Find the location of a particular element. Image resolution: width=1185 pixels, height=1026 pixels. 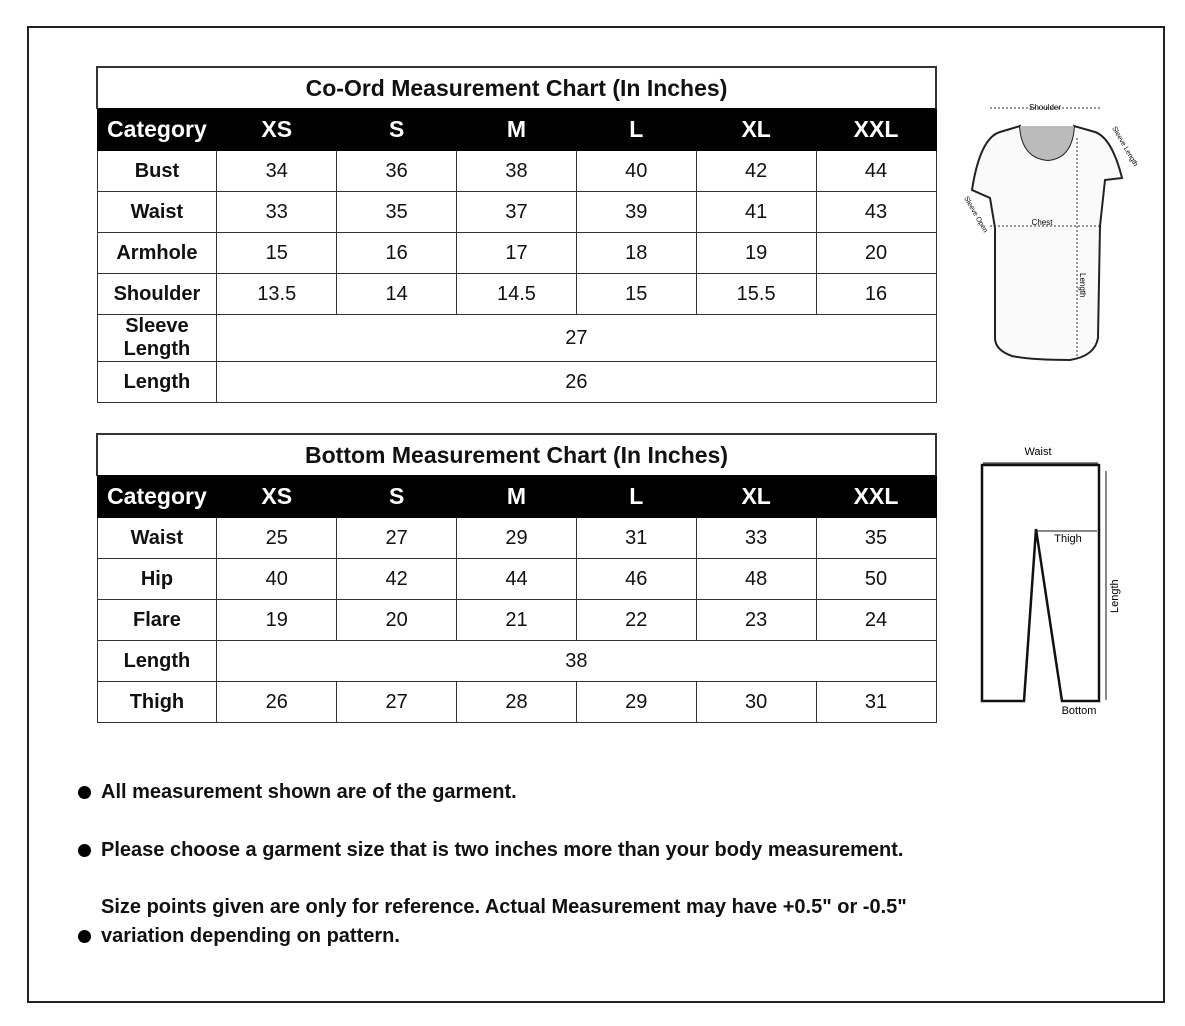

table-cell: 41 is located at coordinates (756, 212).